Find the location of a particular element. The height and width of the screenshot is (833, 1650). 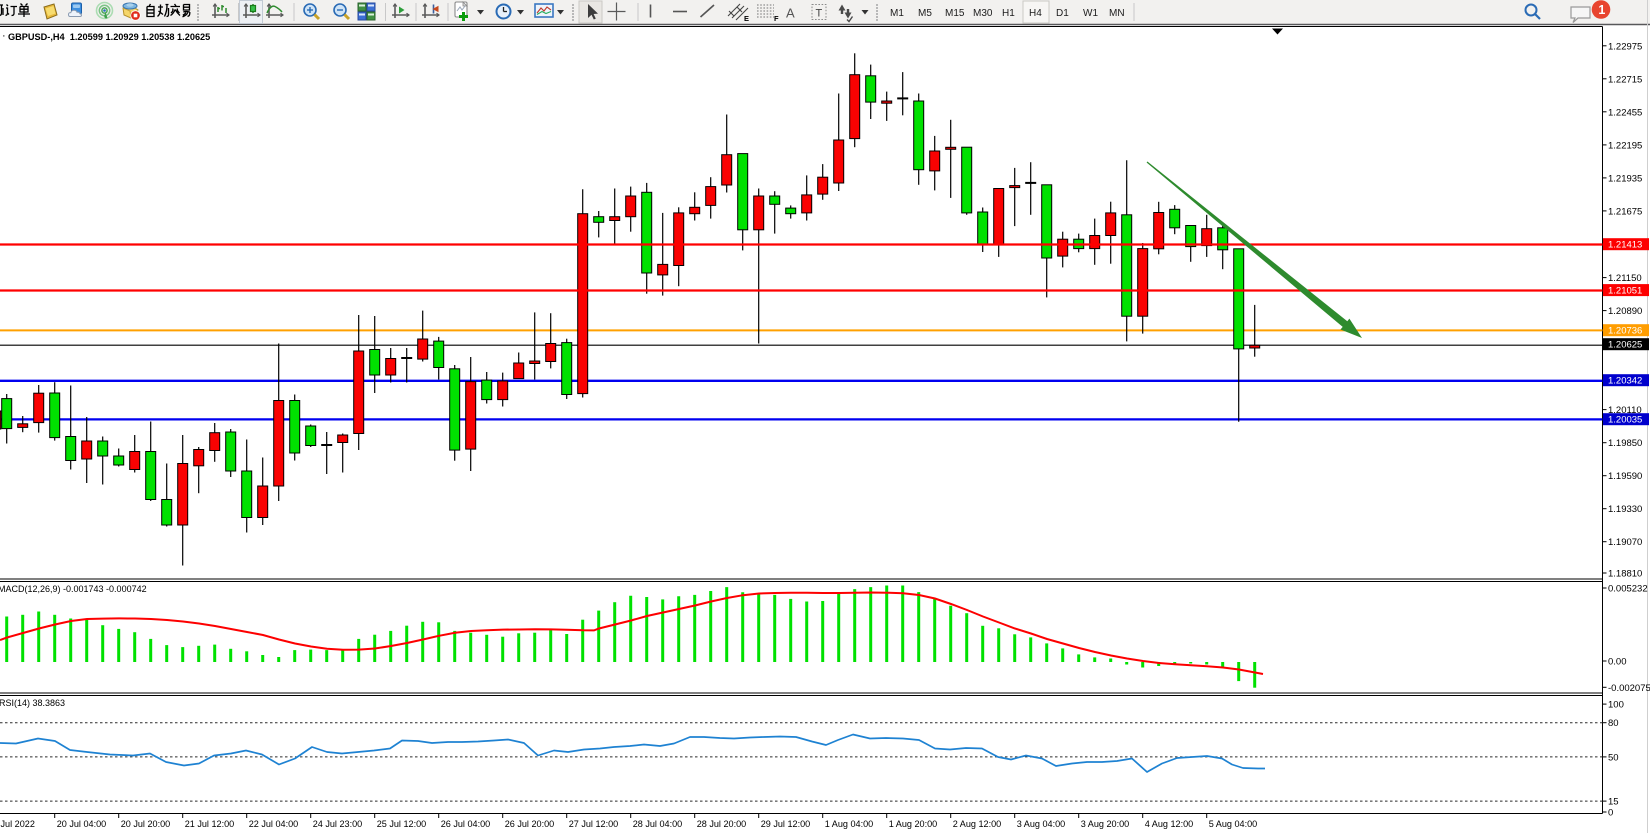

svg-text: 1.21935 is located at coordinates (1625, 178).